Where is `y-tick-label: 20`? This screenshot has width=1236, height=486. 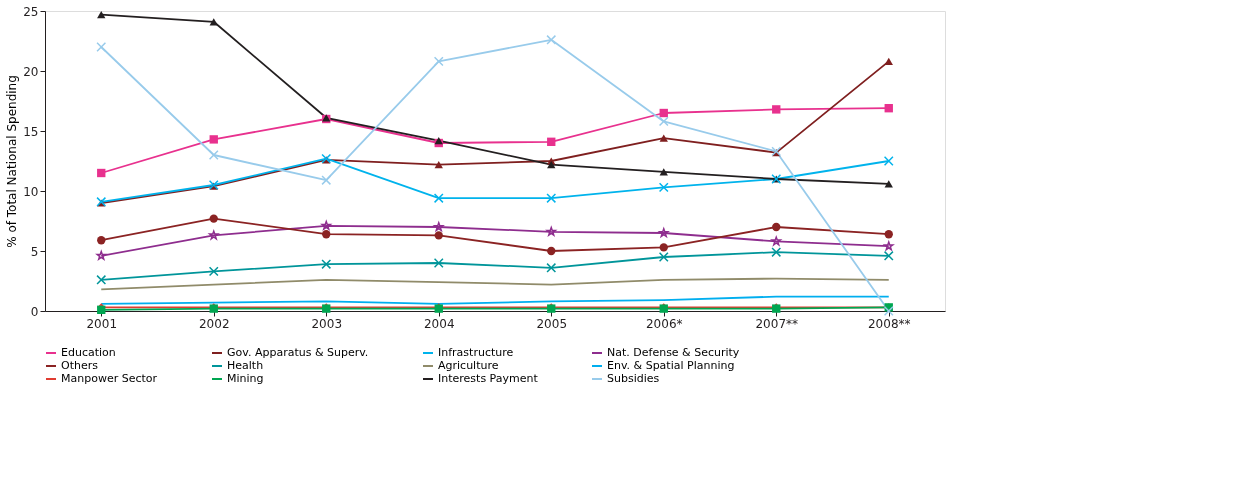 y-tick-label: 20 is located at coordinates (31, 71).